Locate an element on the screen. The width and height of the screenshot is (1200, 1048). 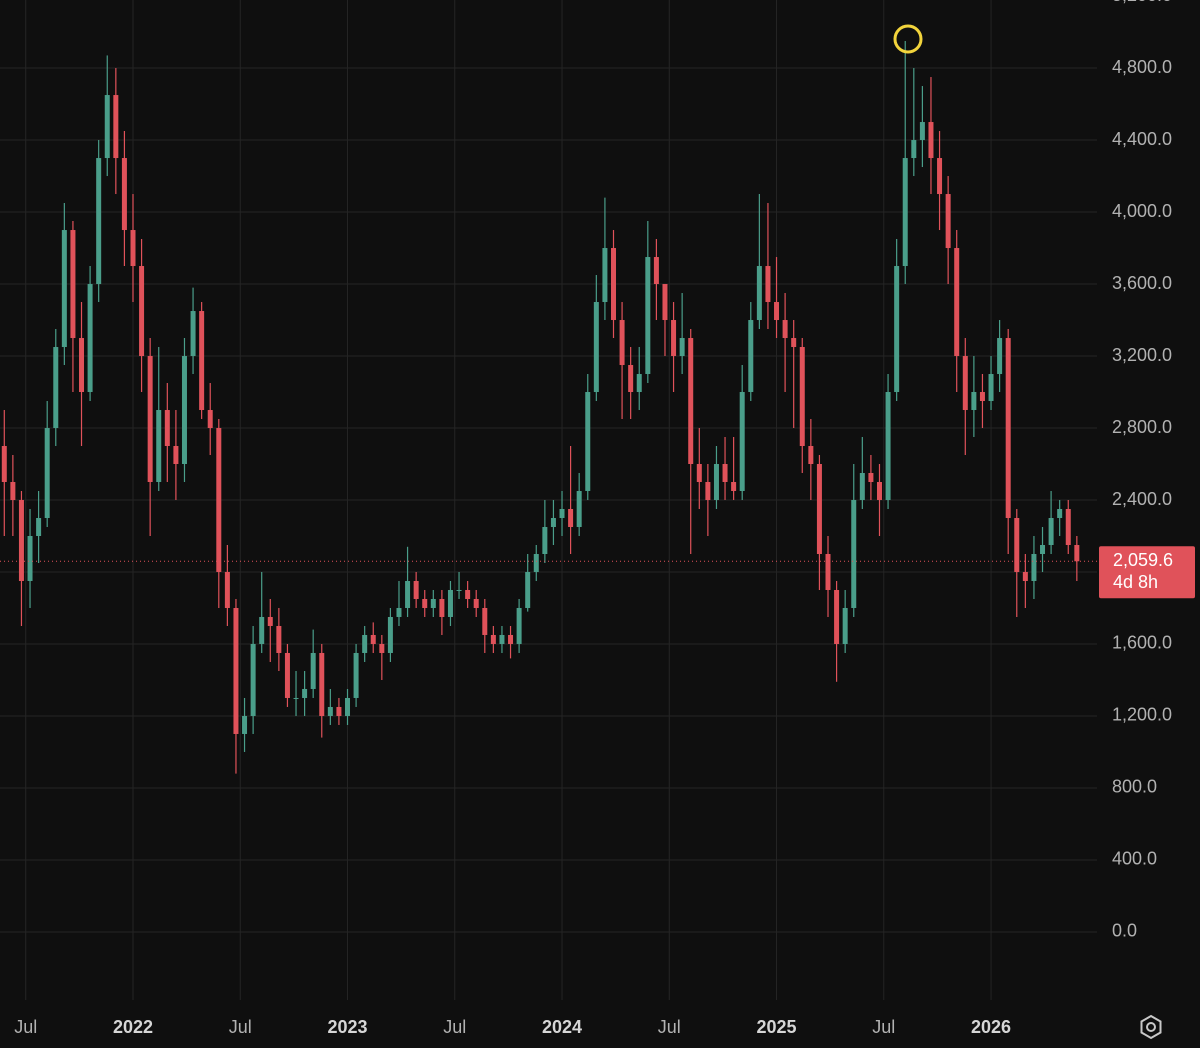
y-tick-label: 1,200.0 is located at coordinates (1142, 715).